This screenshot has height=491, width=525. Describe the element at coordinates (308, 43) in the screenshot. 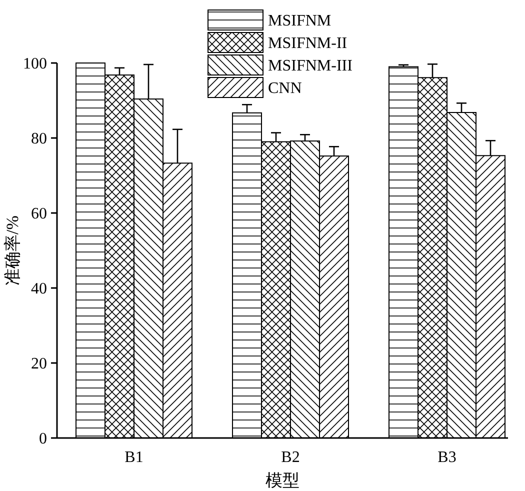

I see `legend-label: MSIFNM-II` at that location.